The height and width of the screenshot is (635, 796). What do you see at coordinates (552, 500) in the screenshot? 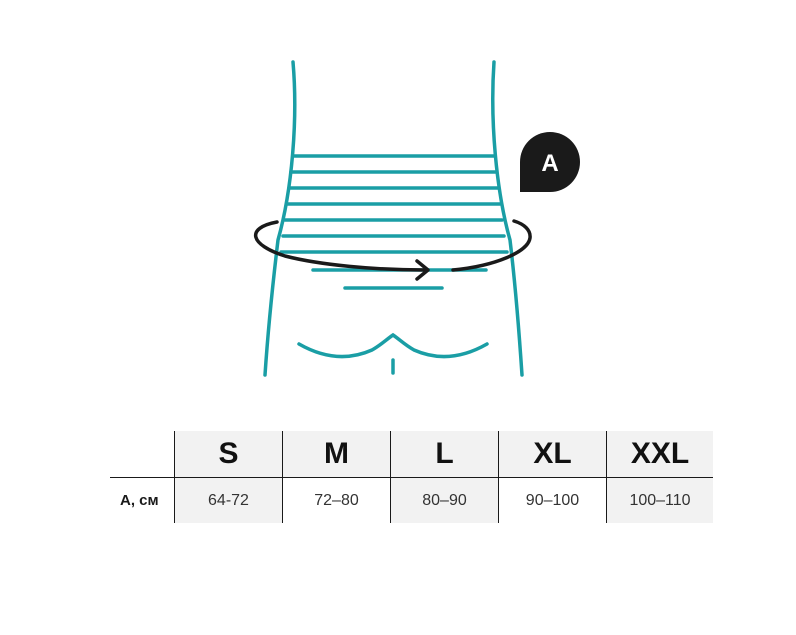
I see `value-xl: 90–100` at bounding box center [552, 500].